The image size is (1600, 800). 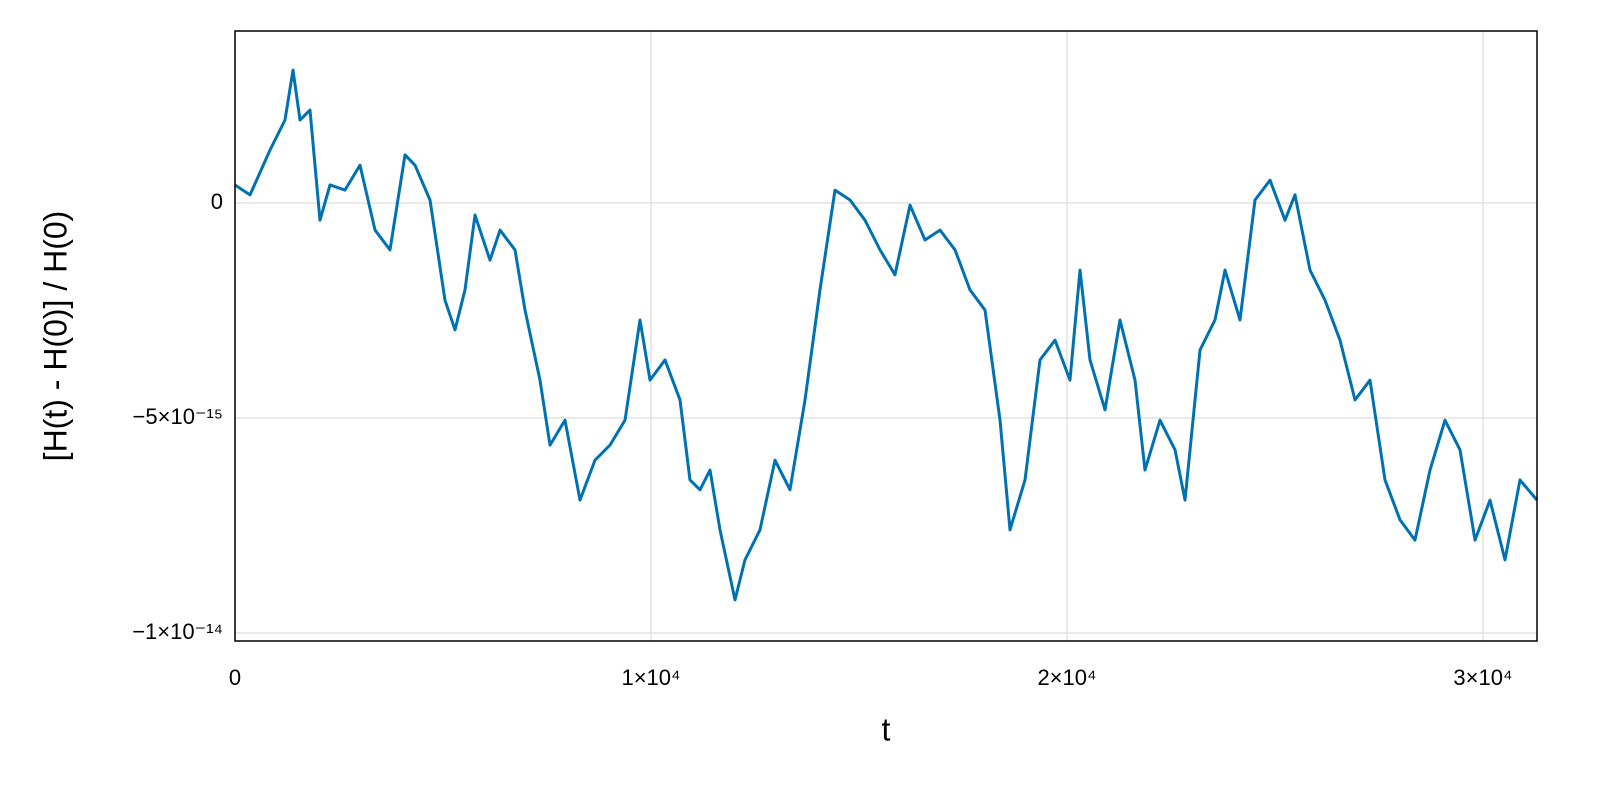 What do you see at coordinates (217, 201) in the screenshot?
I see `y-tick-label: 0` at bounding box center [217, 201].